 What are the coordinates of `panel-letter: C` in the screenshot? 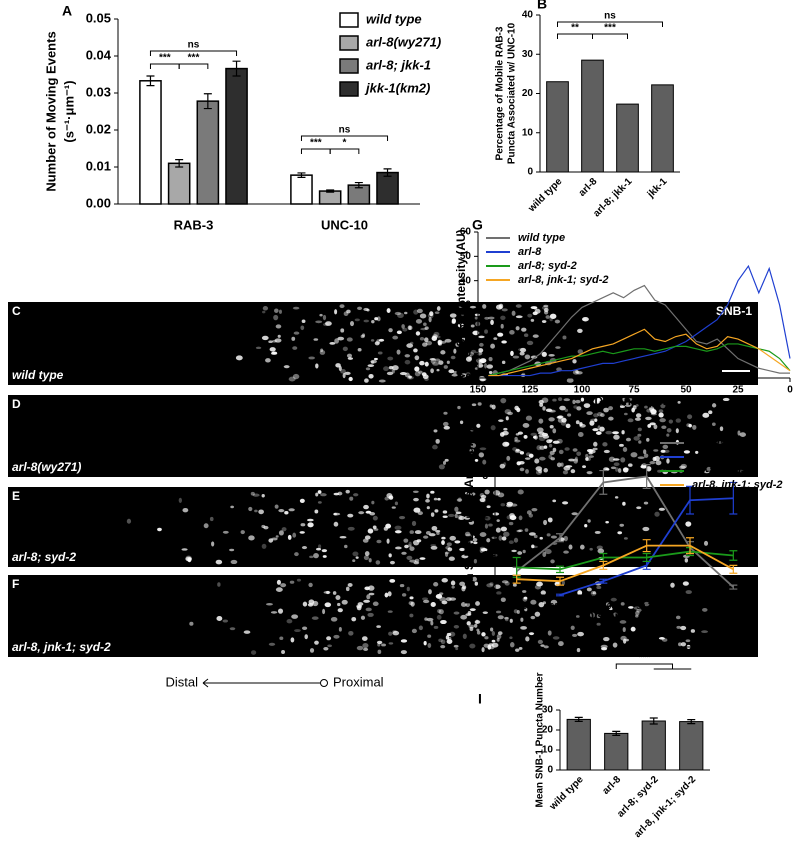 It's located at (16, 311).